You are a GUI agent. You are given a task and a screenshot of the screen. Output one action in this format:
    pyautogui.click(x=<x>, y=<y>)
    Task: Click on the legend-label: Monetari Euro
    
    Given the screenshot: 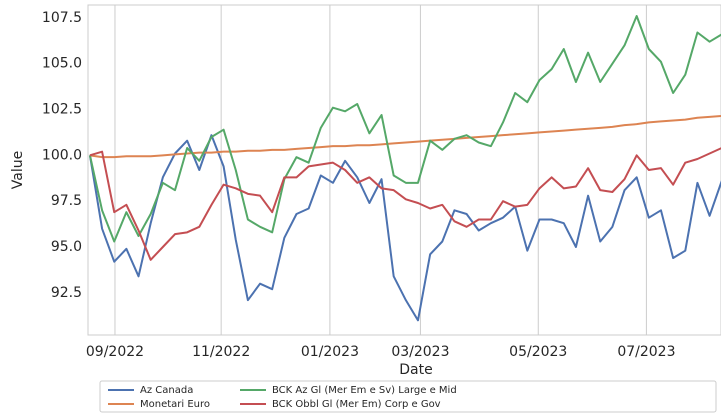 What is the action you would take?
    pyautogui.click(x=175, y=404)
    